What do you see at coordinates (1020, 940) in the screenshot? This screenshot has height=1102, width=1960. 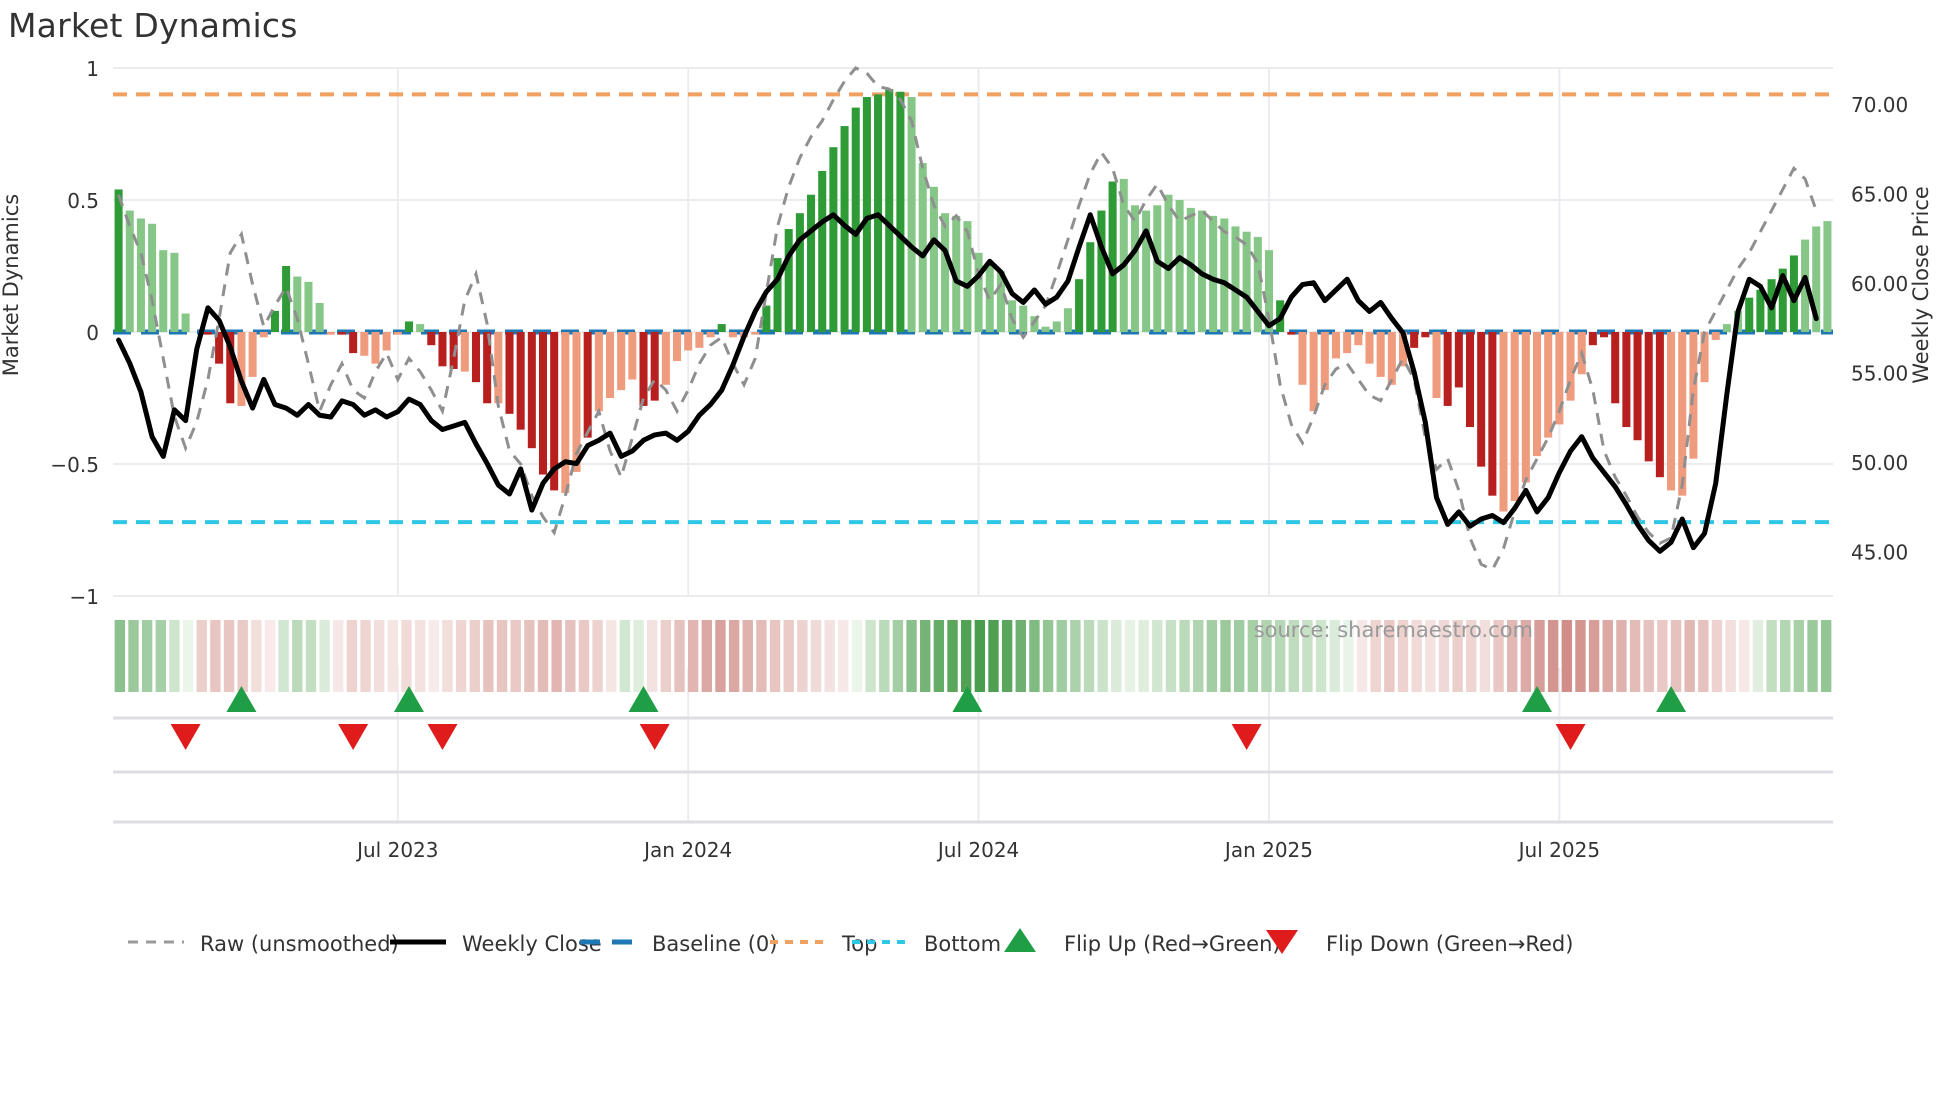 I see `legend-triangle-up-icon` at bounding box center [1020, 940].